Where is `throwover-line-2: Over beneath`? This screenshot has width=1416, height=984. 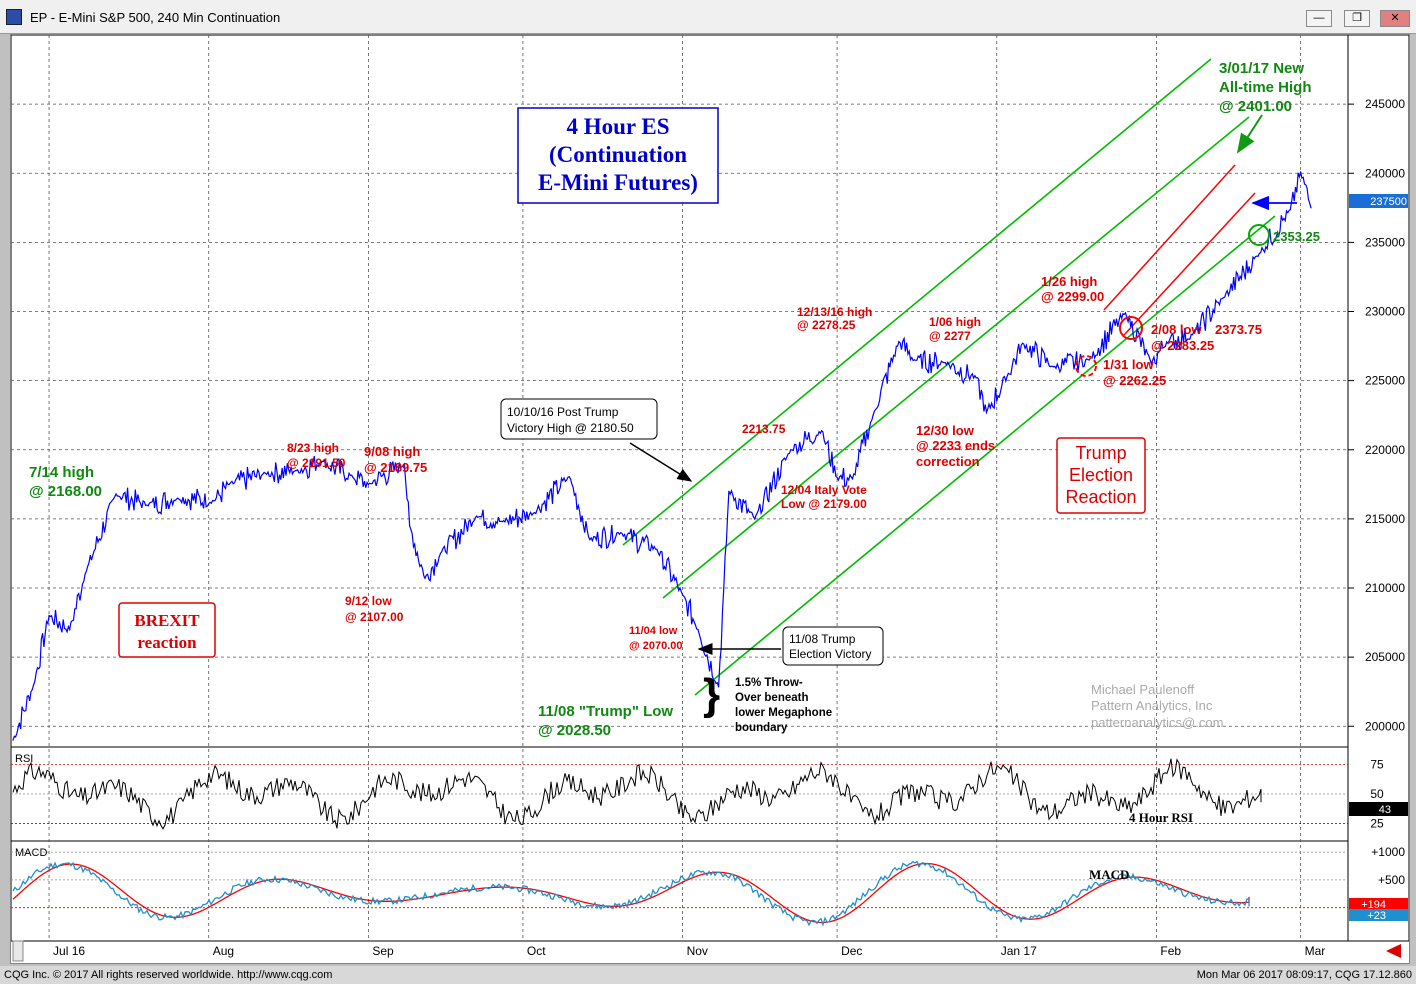 throwover-line-2: Over beneath is located at coordinates (772, 698).